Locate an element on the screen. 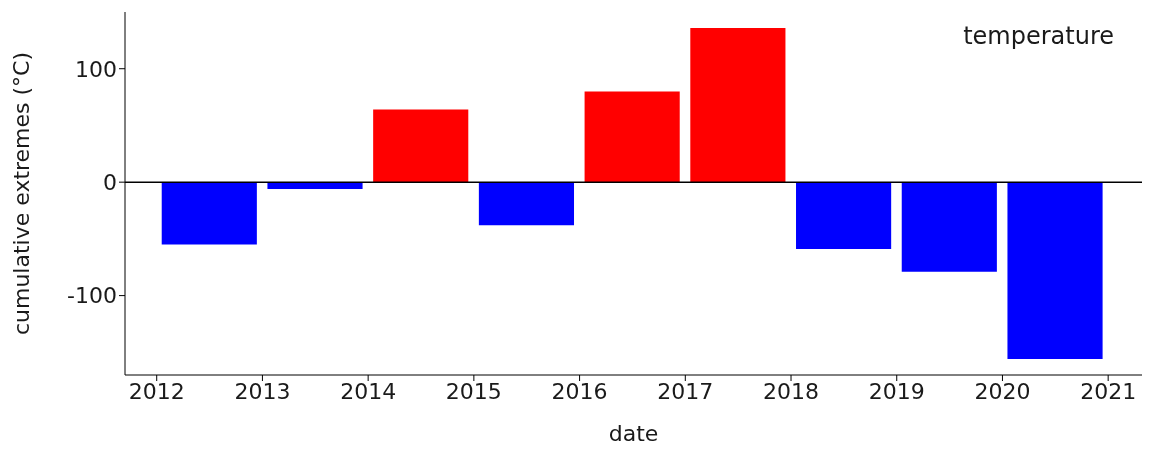 This screenshot has height=449, width=1172. x-axis-title: date is located at coordinates (633, 433).